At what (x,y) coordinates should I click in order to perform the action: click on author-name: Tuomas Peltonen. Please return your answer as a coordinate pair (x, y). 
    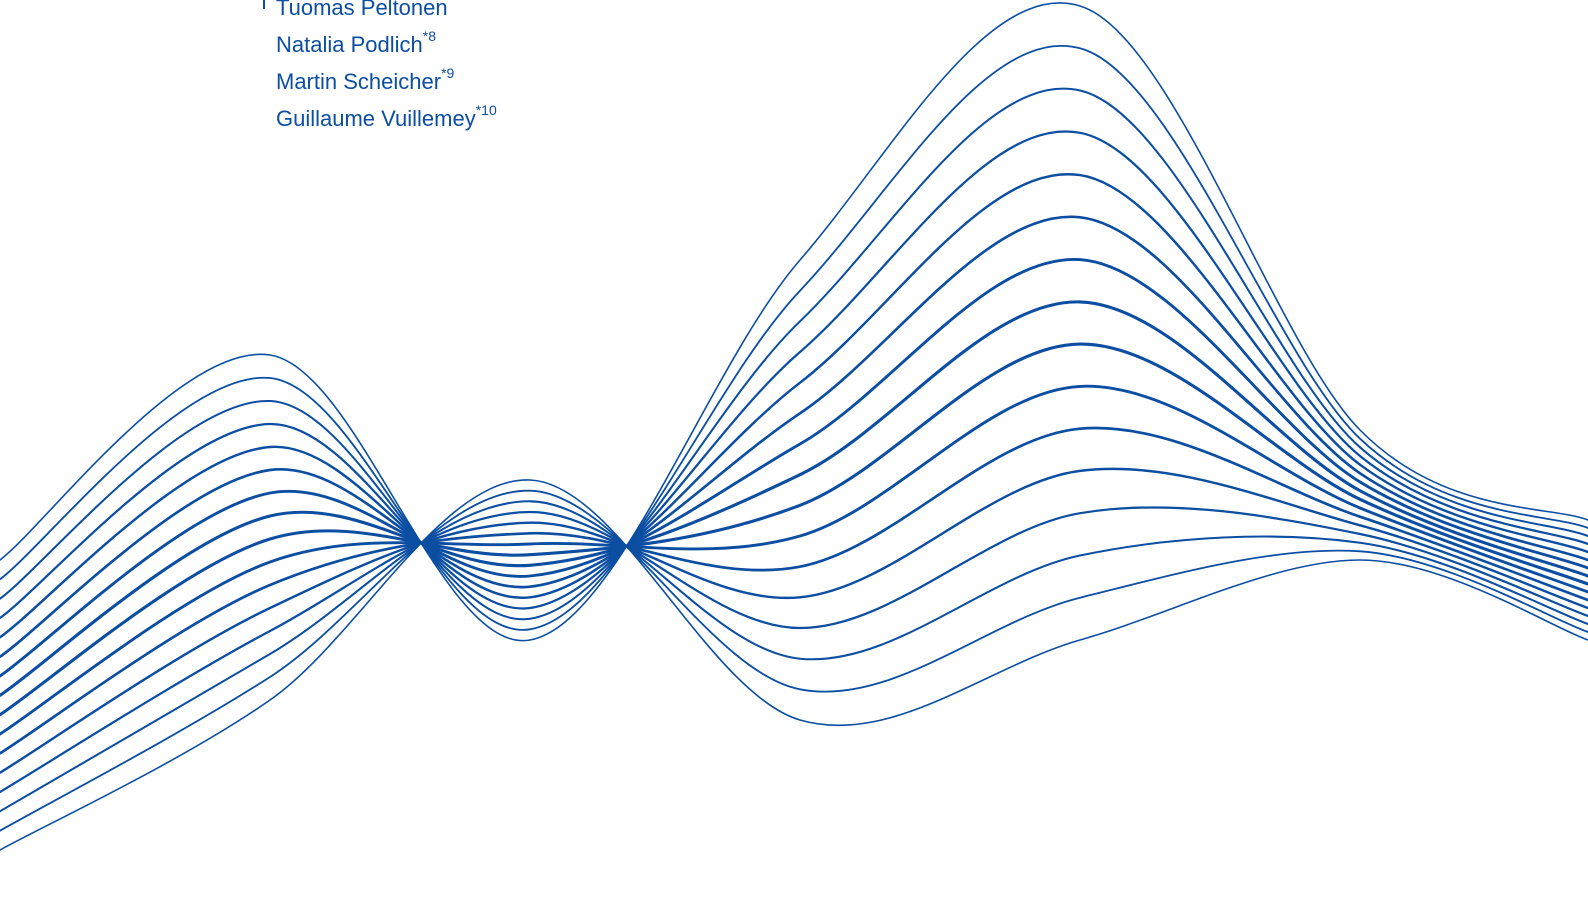
    Looking at the image, I should click on (362, 10).